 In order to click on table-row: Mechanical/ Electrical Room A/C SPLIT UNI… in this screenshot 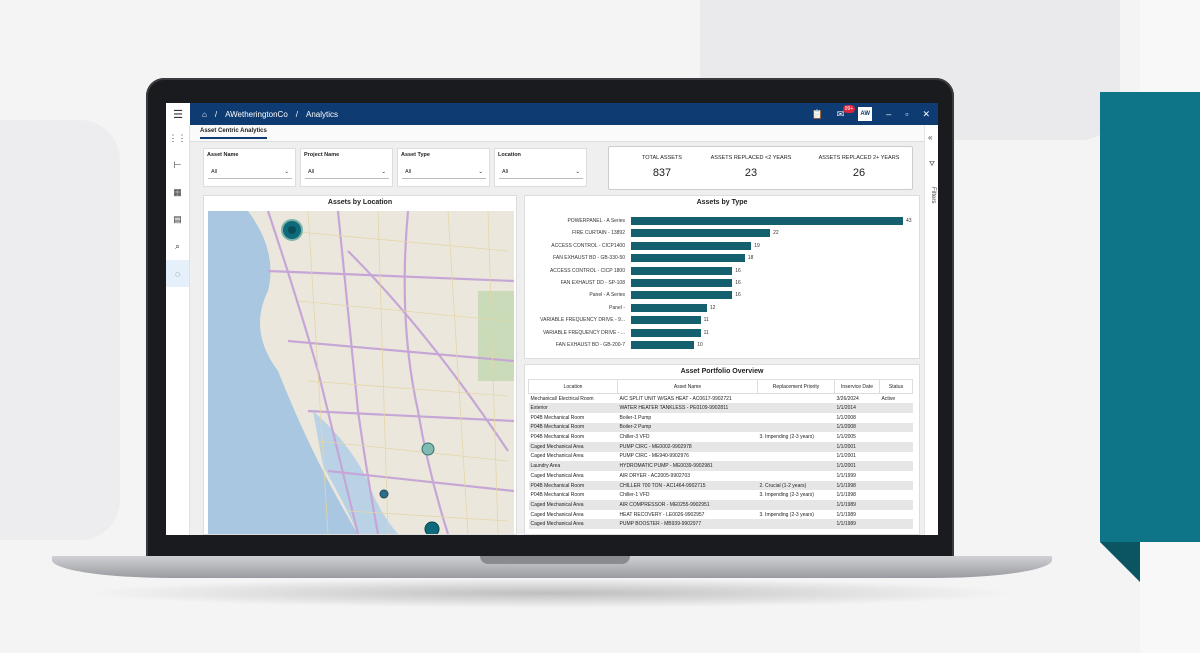, I will do `click(721, 399)`.